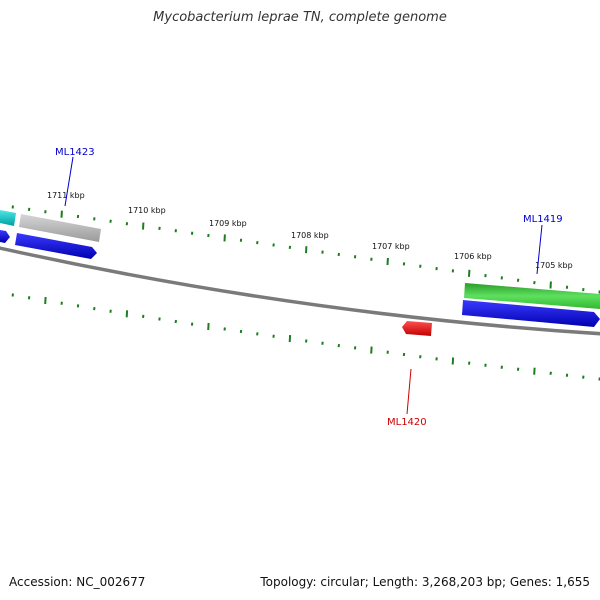 The image size is (600, 600). I want to click on ruler-label-1708: 1708 kbp, so click(310, 235).